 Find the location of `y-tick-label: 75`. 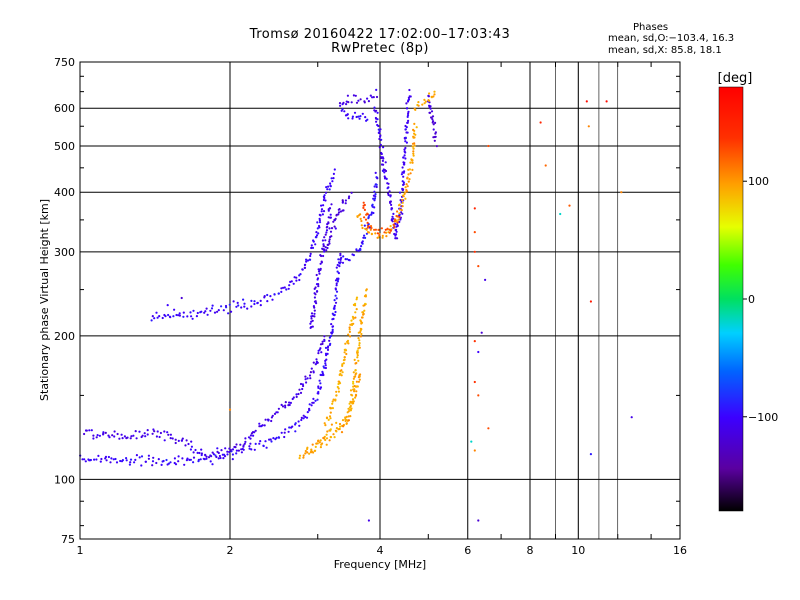

y-tick-label: 75 is located at coordinates (68, 539).